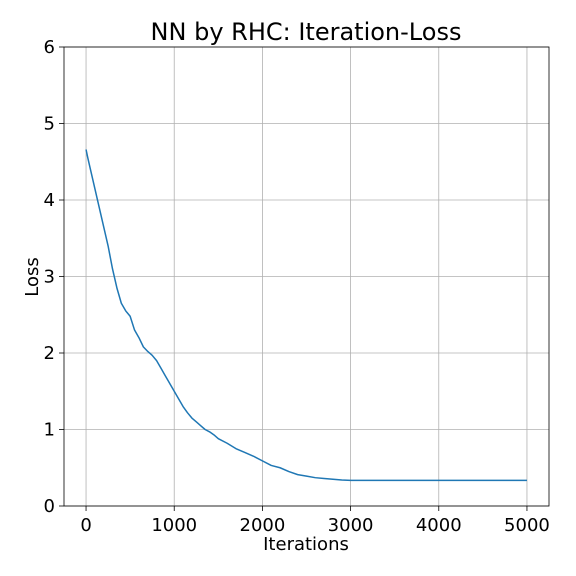  Describe the element at coordinates (306, 32) in the screenshot. I see `chart-title: NN by RHC: Iteration-Loss` at that location.